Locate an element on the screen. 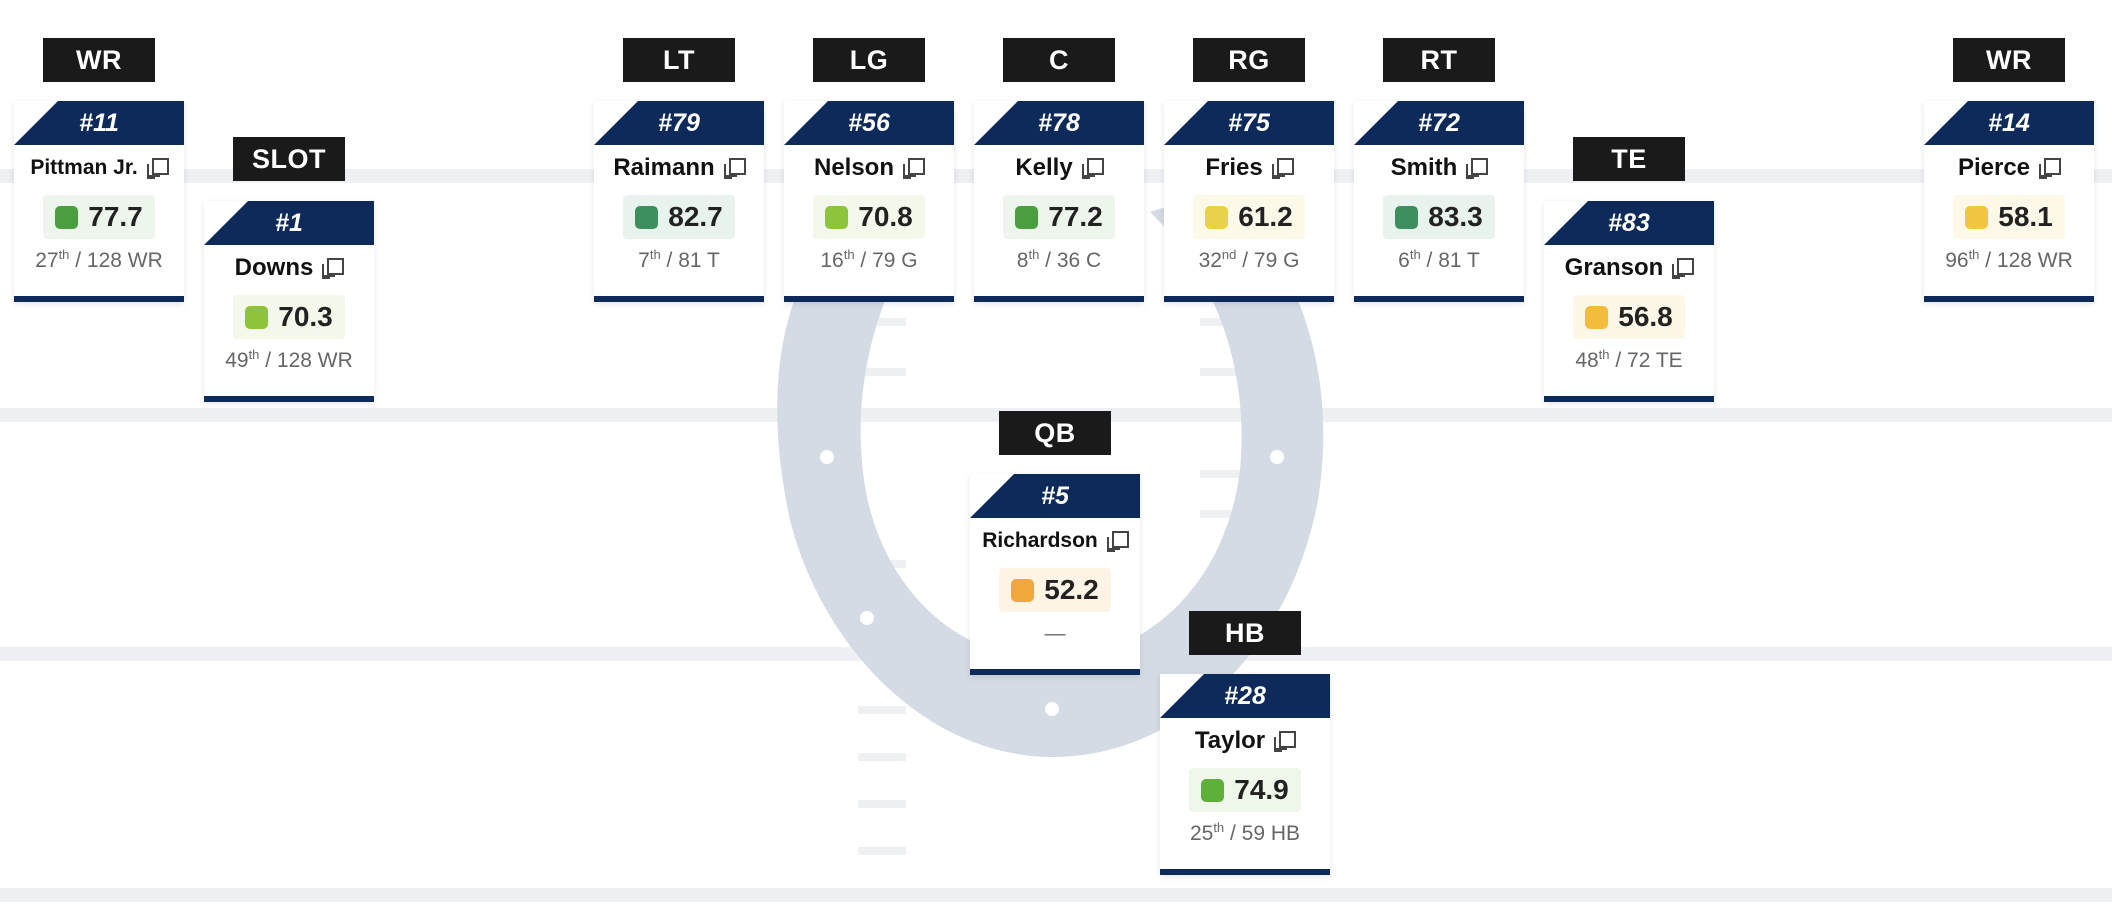  card-header: #14 is located at coordinates (2009, 123).